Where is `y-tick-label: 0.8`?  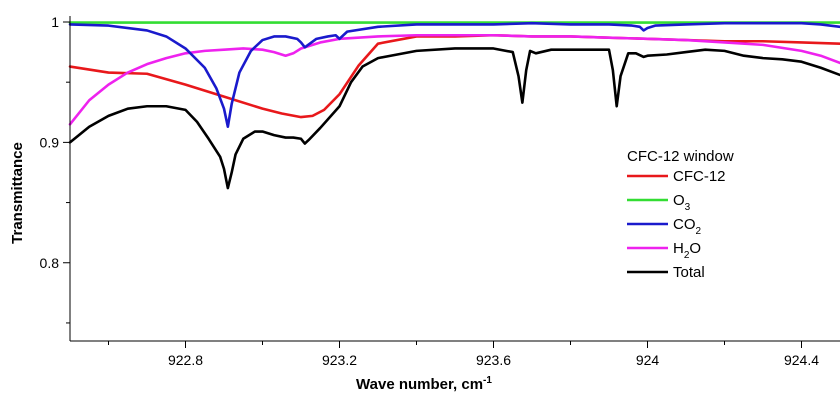 y-tick-label: 0.8 is located at coordinates (50, 263).